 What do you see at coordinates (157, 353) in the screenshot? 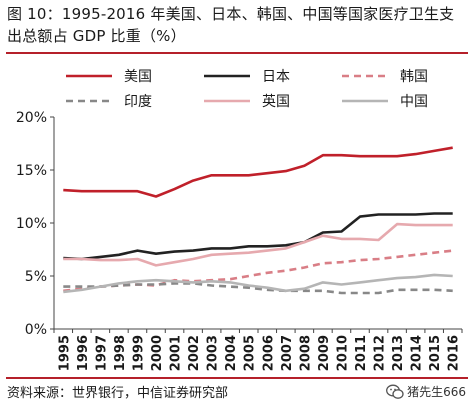
I see `x-tick-label: 2000` at bounding box center [157, 353].